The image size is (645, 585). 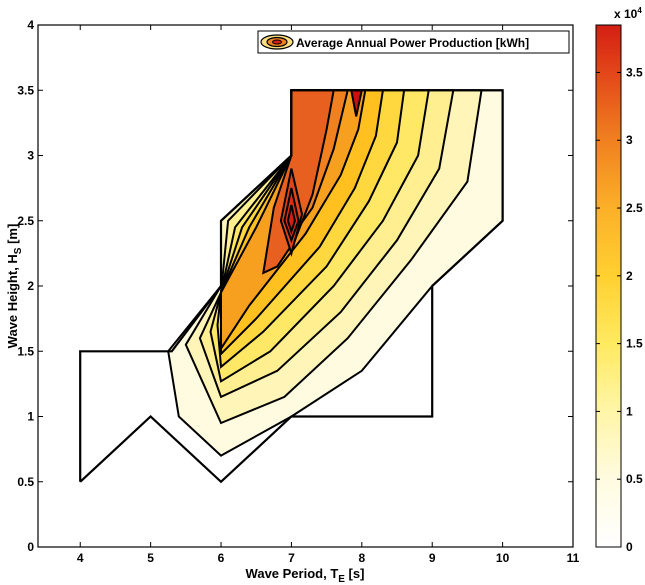 What do you see at coordinates (12, 301) in the screenshot?
I see `y-axis-label-main: Wave Height, H` at bounding box center [12, 301].